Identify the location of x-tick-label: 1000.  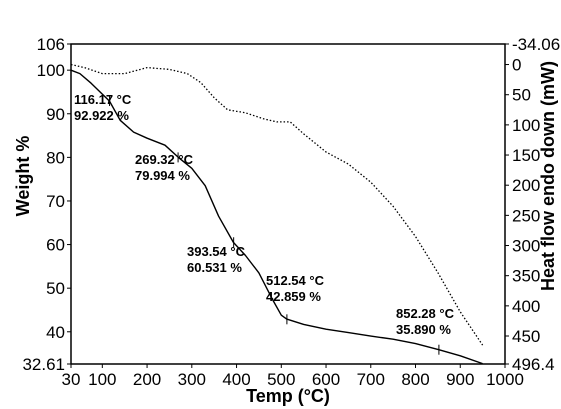
(505, 379).